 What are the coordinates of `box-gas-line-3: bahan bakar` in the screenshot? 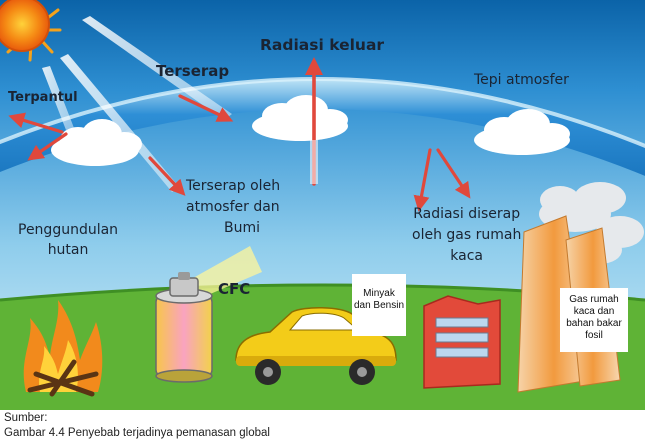 It's located at (594, 323).